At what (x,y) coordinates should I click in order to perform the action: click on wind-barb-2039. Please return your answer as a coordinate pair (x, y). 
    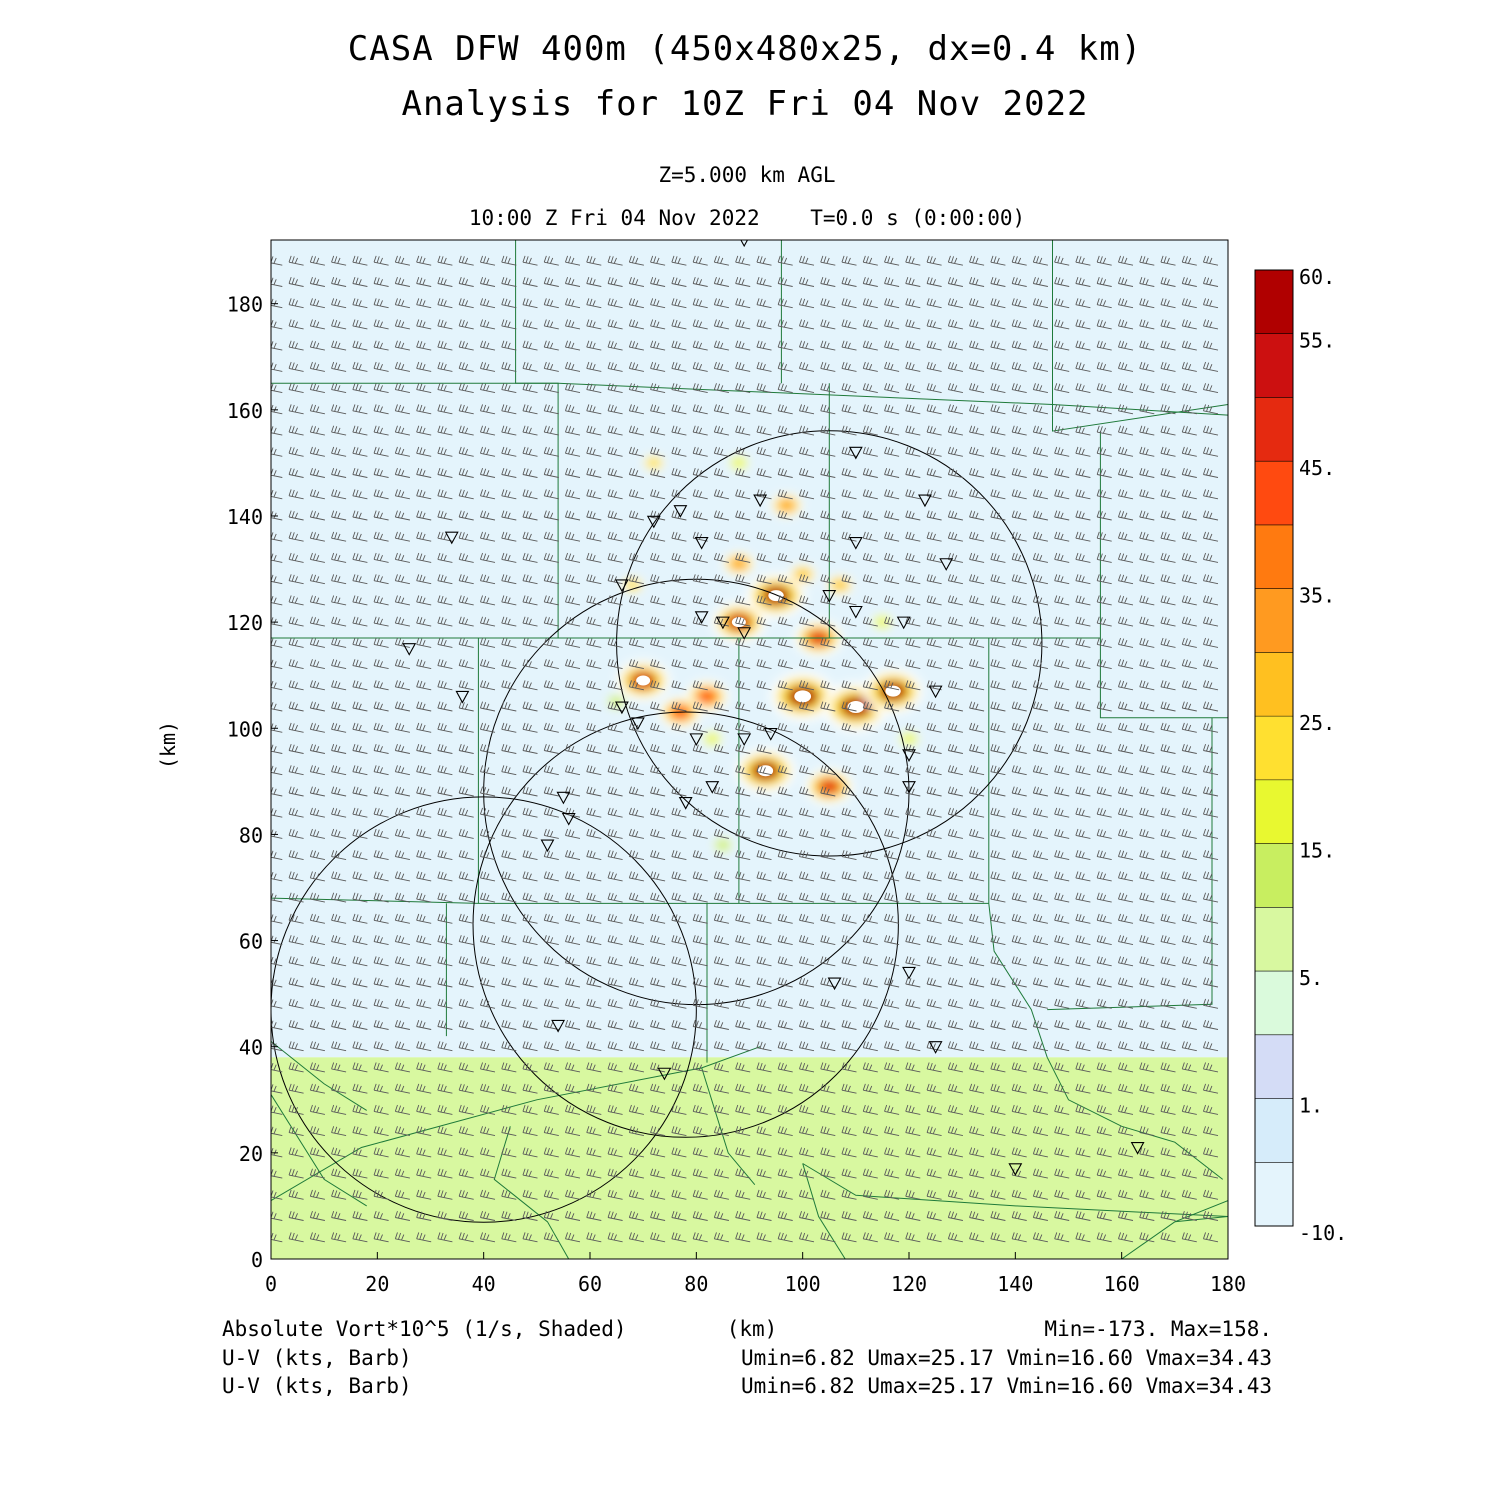
    Looking at the image, I should click on (573, 281).